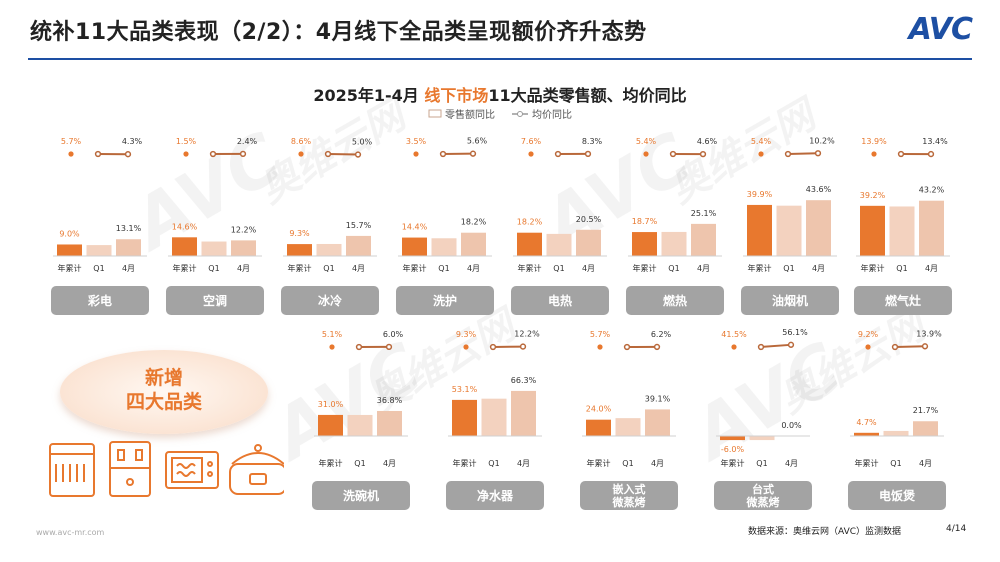  I want to click on sales-april-label: 43.2%, so click(932, 190).